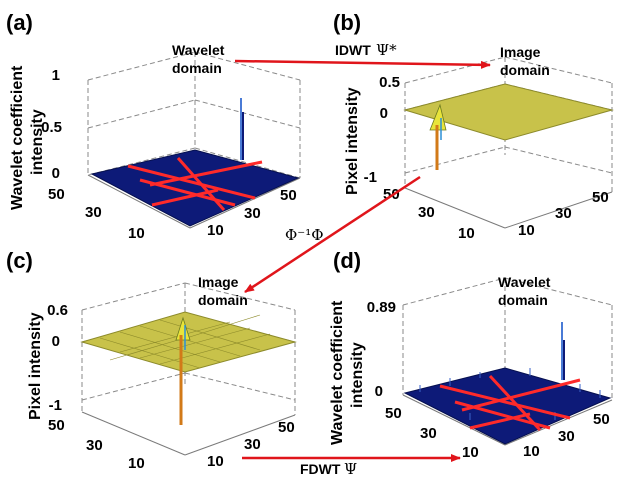  Describe the element at coordinates (215, 461) in the screenshot. I see `panel-c-ytick-1: 10` at that location.